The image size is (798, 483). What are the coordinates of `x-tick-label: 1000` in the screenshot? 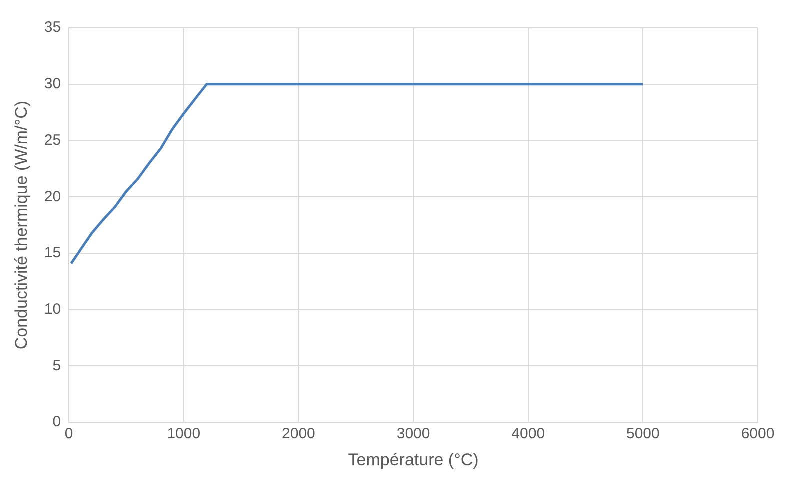 It's located at (184, 434).